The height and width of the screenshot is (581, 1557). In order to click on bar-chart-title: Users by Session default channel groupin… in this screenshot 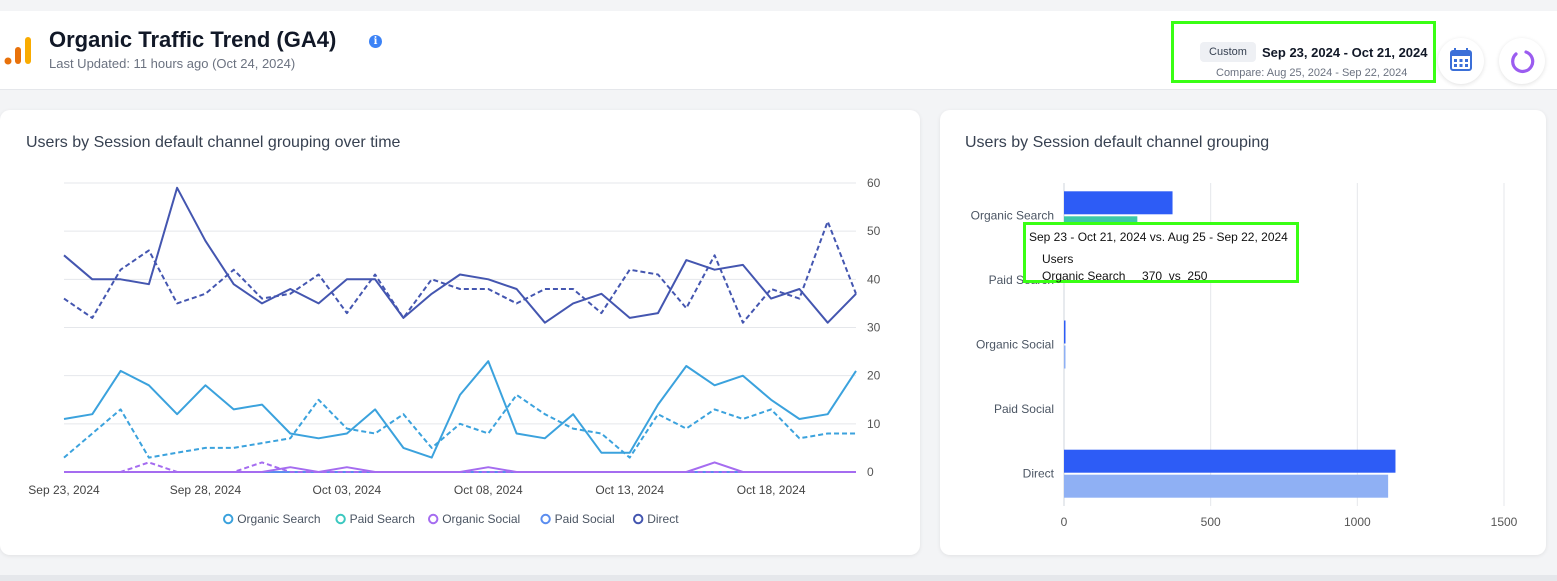, I will do `click(1117, 142)`.